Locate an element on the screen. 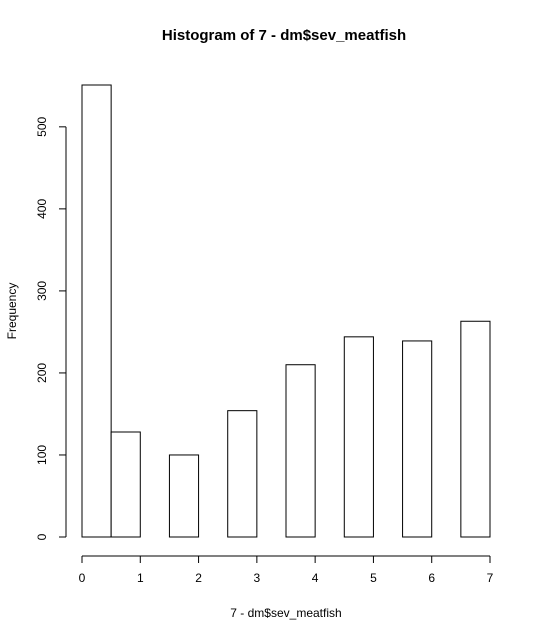  x-tick-label-5: 5 is located at coordinates (373, 578).